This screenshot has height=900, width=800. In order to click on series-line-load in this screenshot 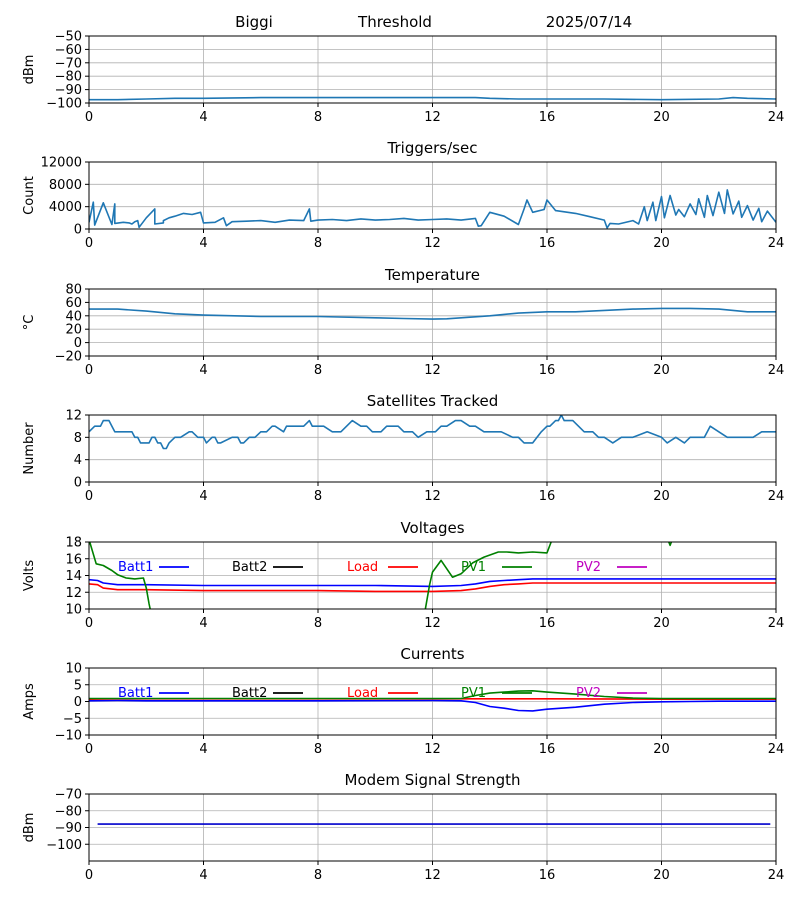, I will do `click(432, 587)`.